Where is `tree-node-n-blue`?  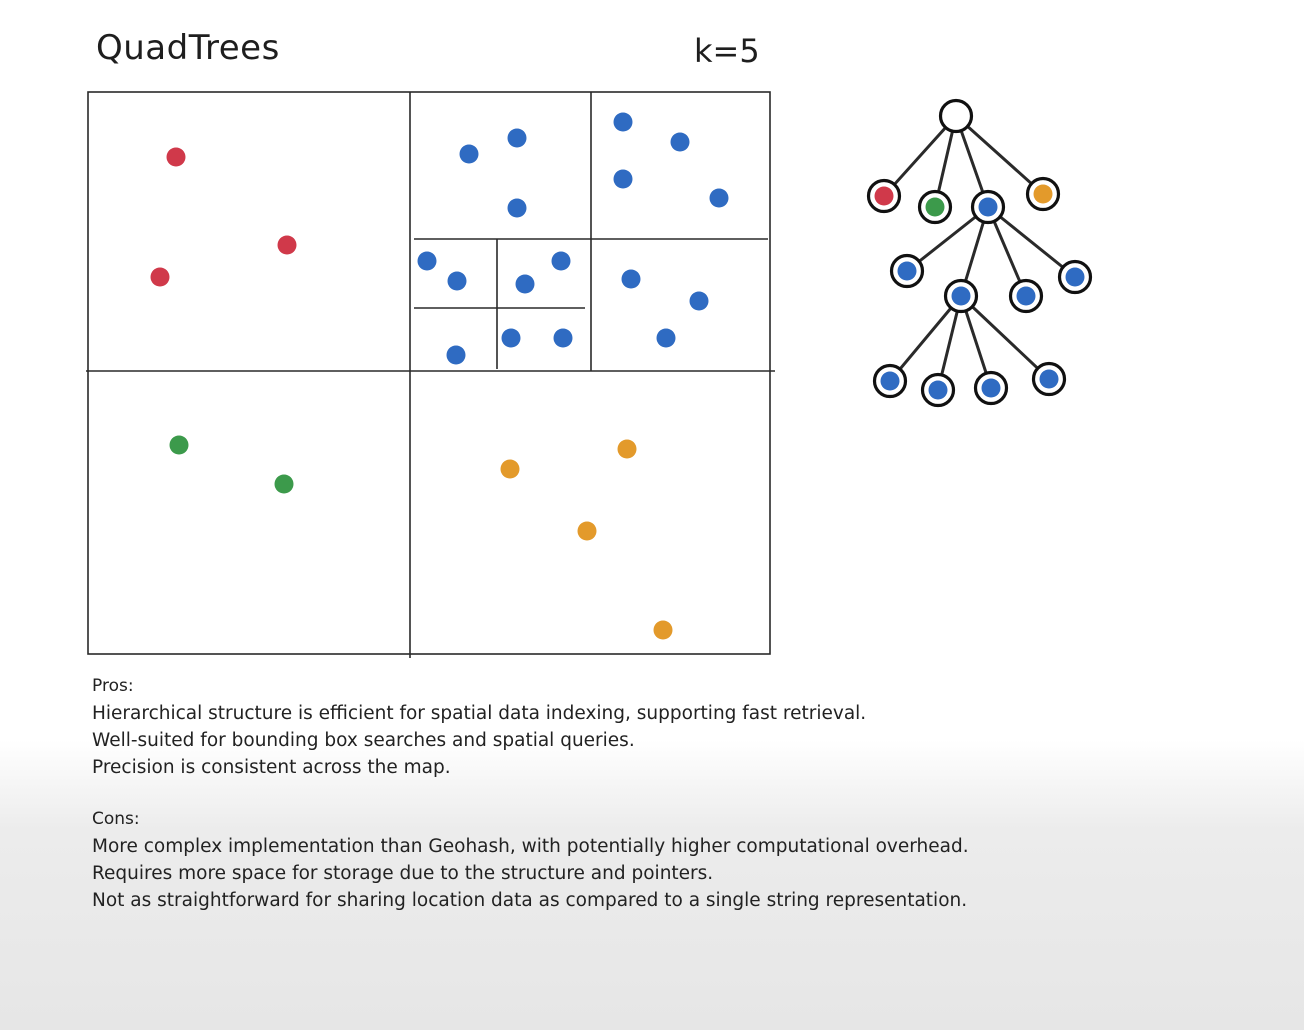 tree-node-n-blue is located at coordinates (988, 207).